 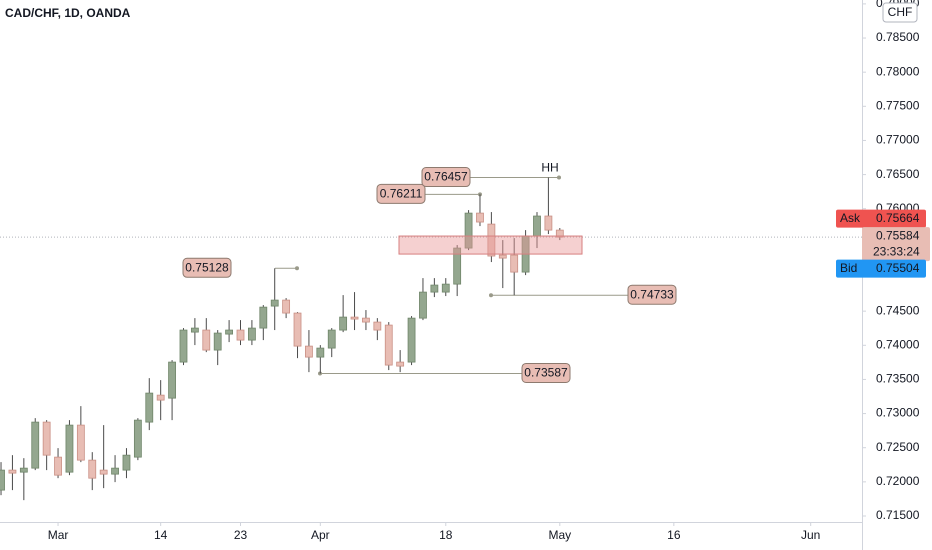 I want to click on x-tick-label: 16, so click(x=674, y=535).